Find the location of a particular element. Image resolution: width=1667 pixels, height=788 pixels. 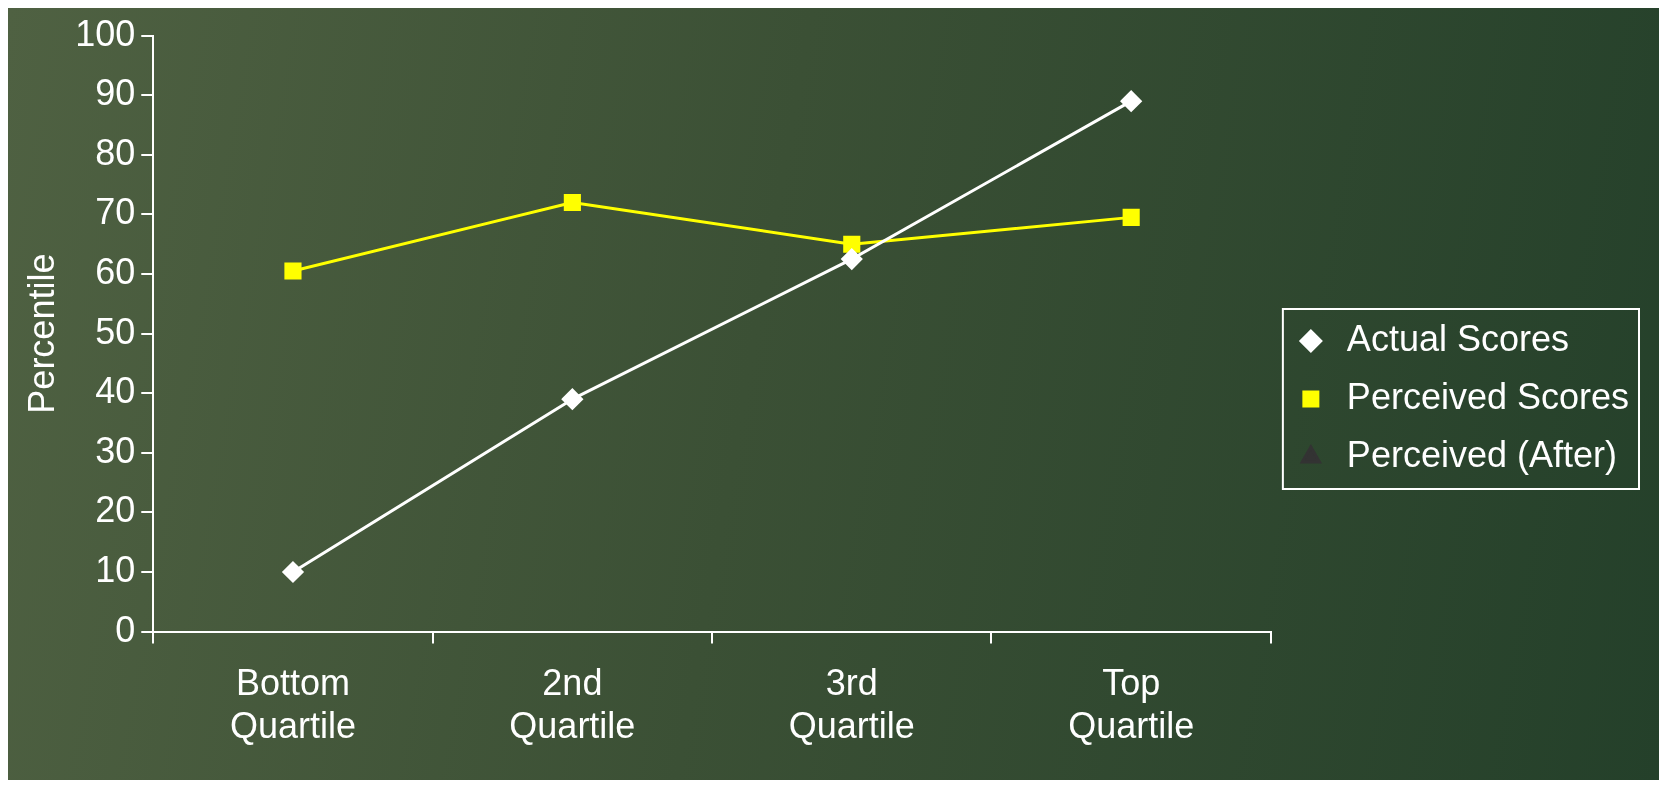

x-tick-label: Bottom Quartile is located at coordinates (292, 704).